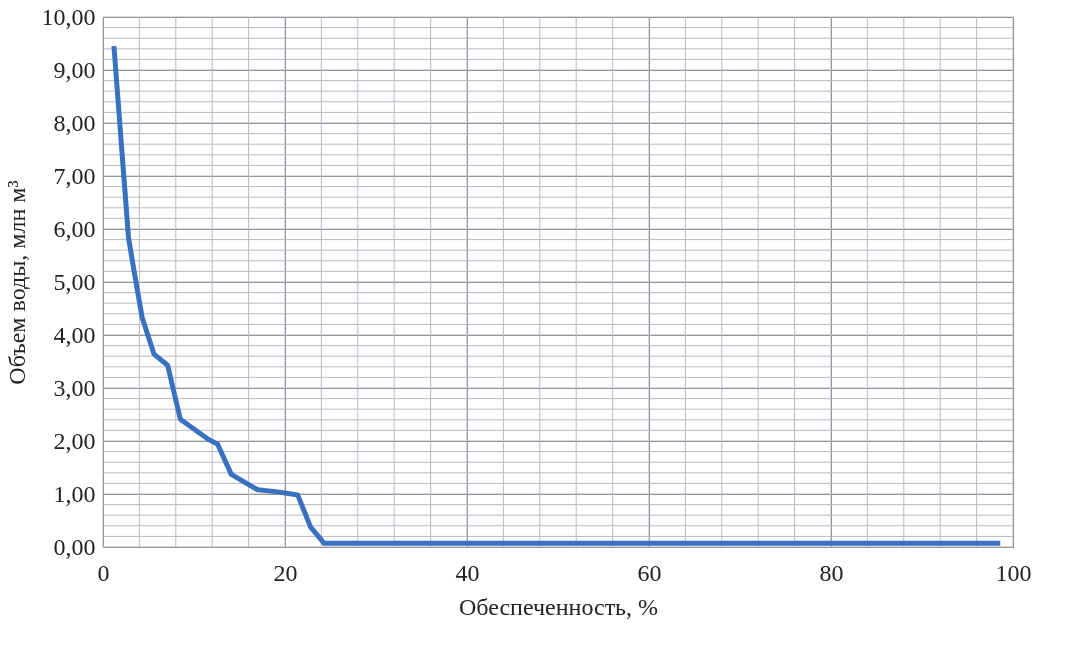 Image resolution: width=1090 pixels, height=652 pixels. Describe the element at coordinates (74, 334) in the screenshot. I see `y-tick-label: 4,00` at that location.